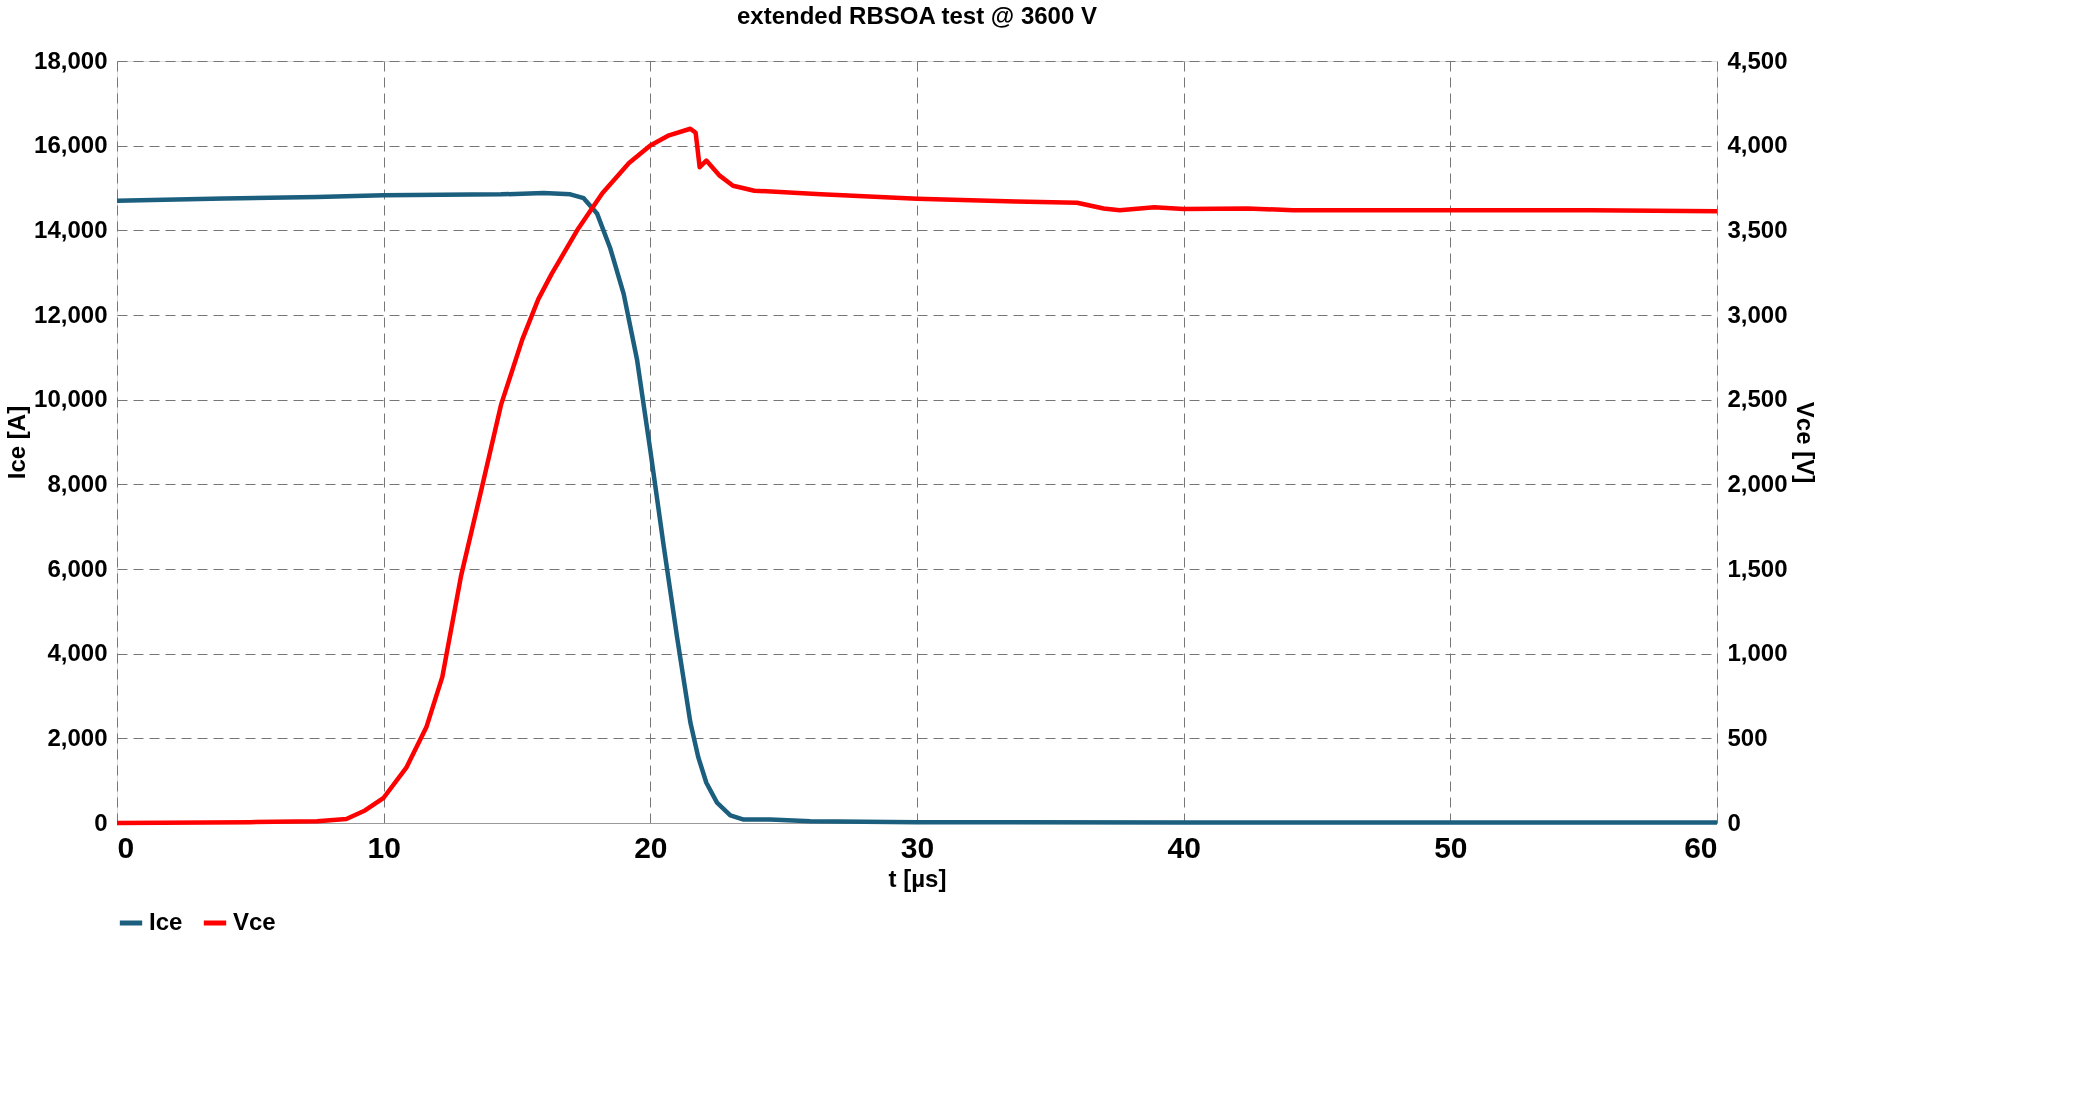 The height and width of the screenshot is (1116, 2087). Describe the element at coordinates (101, 822) in the screenshot. I see `y-tick-label: 0` at that location.